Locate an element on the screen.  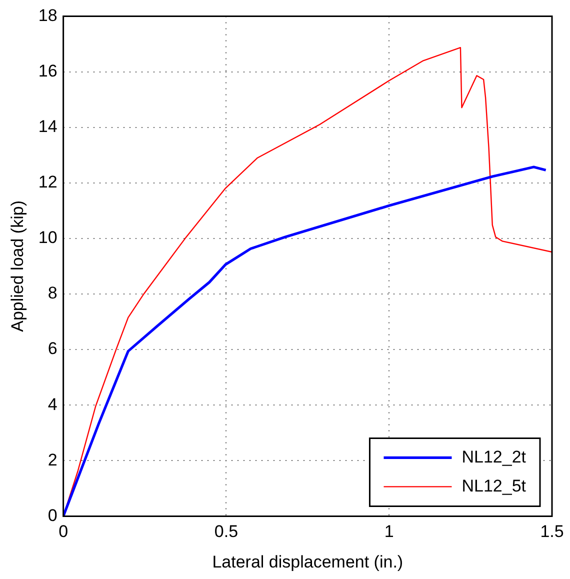
x-tick-label: 1 is located at coordinates (389, 532).